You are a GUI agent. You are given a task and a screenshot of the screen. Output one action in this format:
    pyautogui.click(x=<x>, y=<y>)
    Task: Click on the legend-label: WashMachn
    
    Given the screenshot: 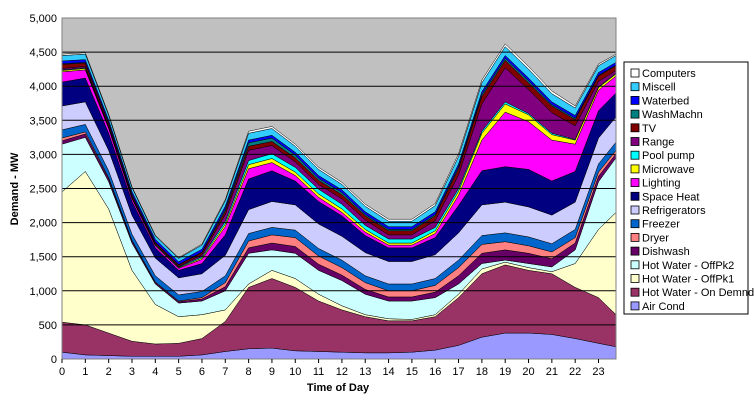 What is the action you would take?
    pyautogui.click(x=672, y=115)
    